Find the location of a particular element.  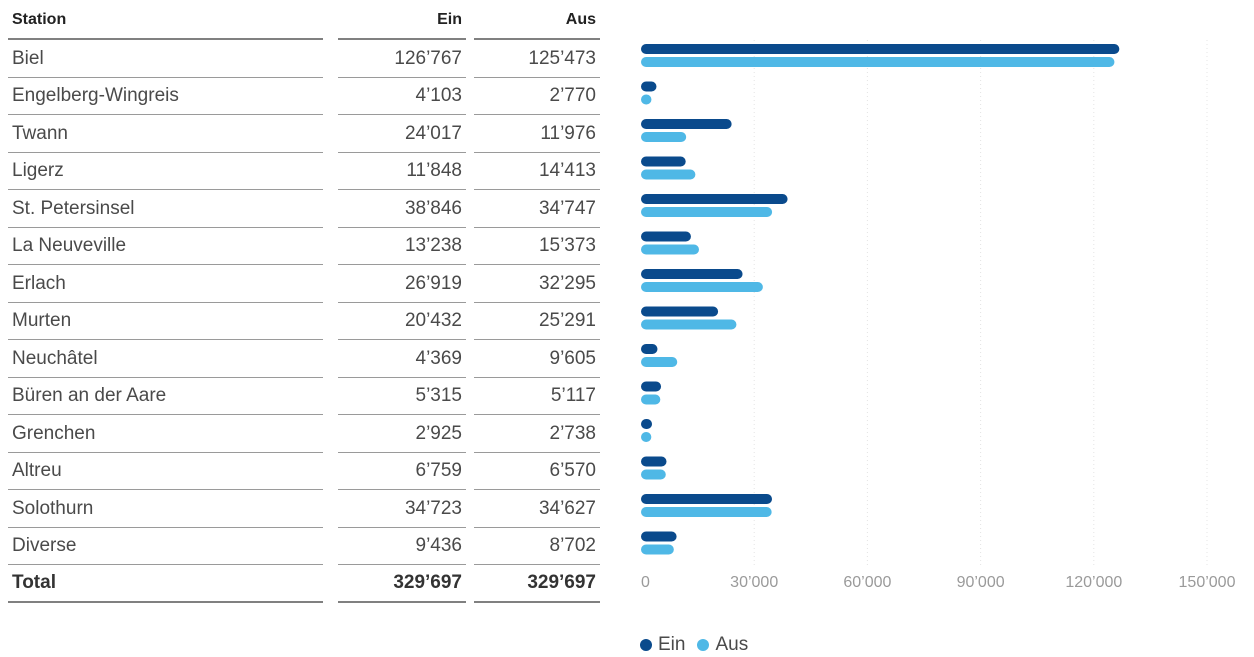

legend-item-aus: Aus is located at coordinates (722, 645).